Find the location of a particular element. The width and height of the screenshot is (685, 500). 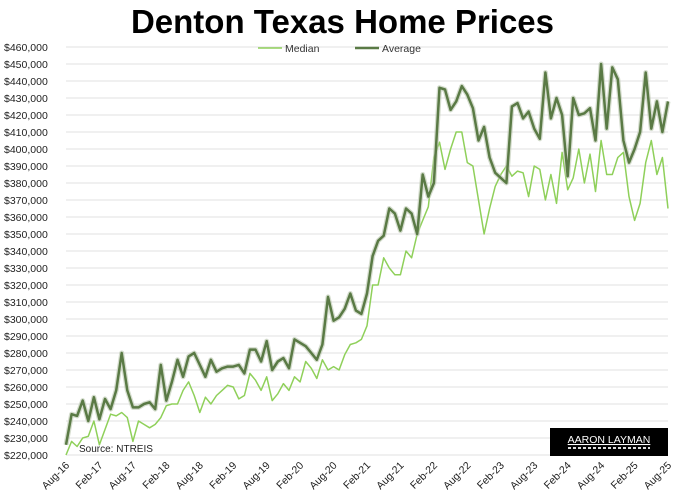

y-tick-label: $310,000 is located at coordinates (26, 303).